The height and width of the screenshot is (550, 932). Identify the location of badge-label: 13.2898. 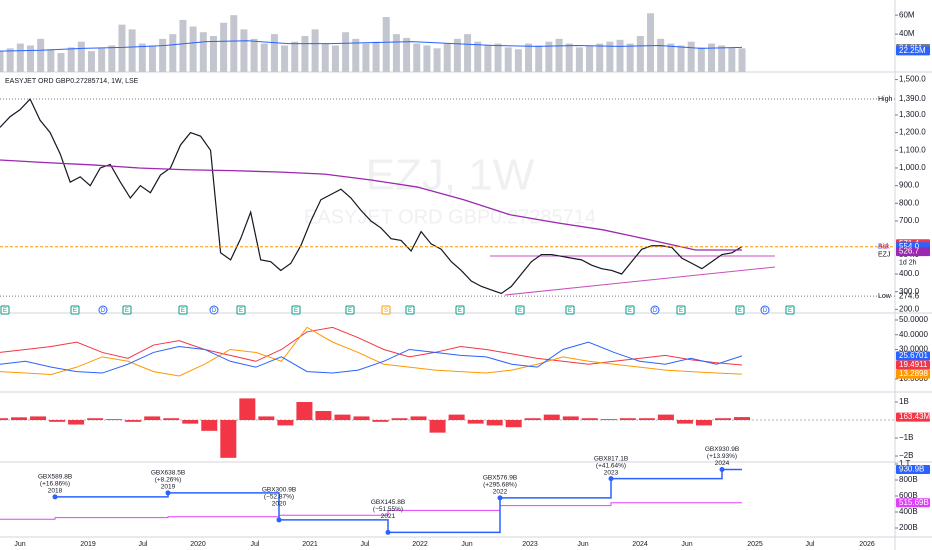
(913, 373).